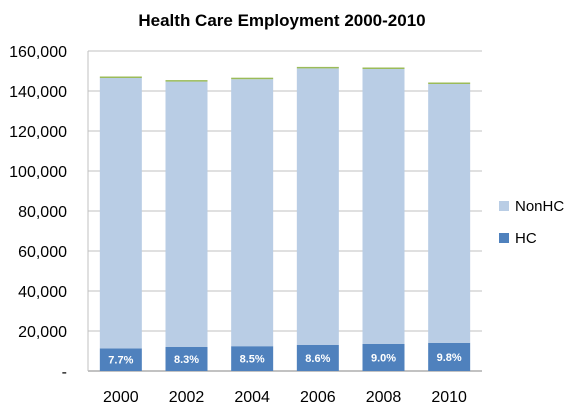 Image resolution: width=578 pixels, height=412 pixels. Describe the element at coordinates (526, 238) in the screenshot. I see `legend-label-hc: HC` at that location.